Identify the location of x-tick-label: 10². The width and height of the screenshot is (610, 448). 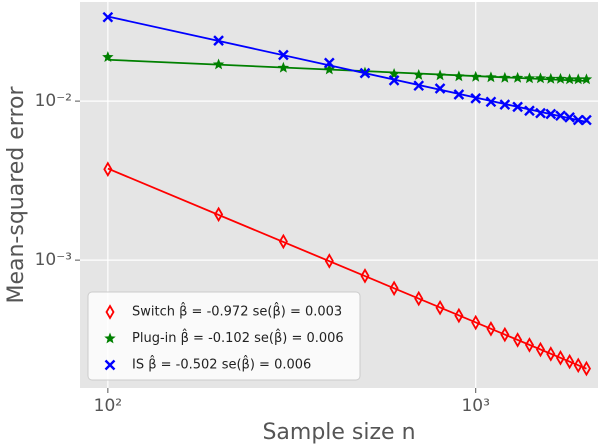
(108, 406).